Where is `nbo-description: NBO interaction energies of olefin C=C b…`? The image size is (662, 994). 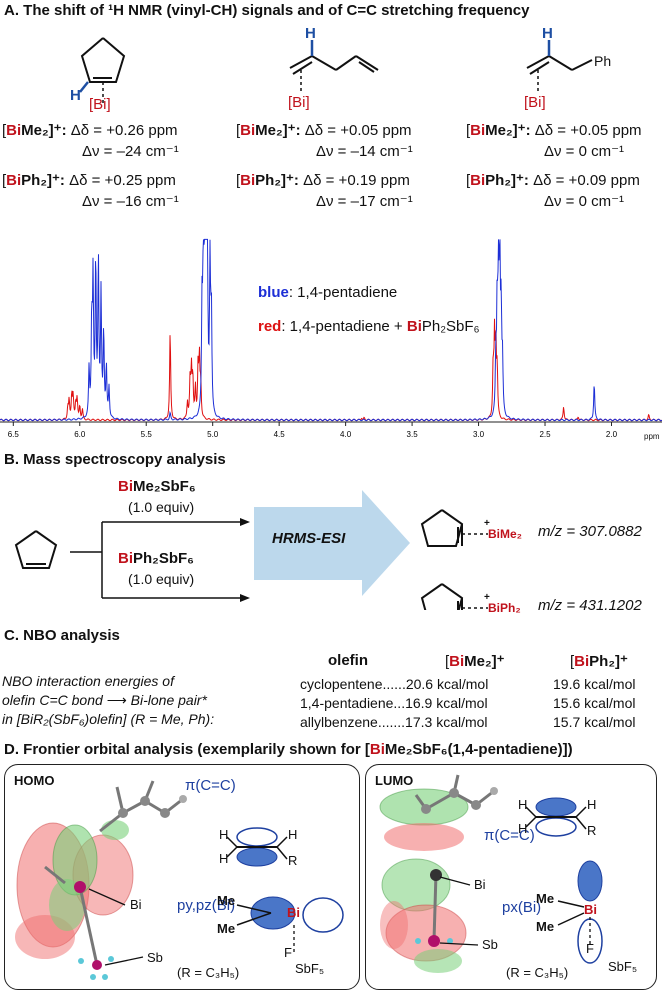
nbo-description: NBO interaction energies of olefin C=C b… is located at coordinates (108, 700).